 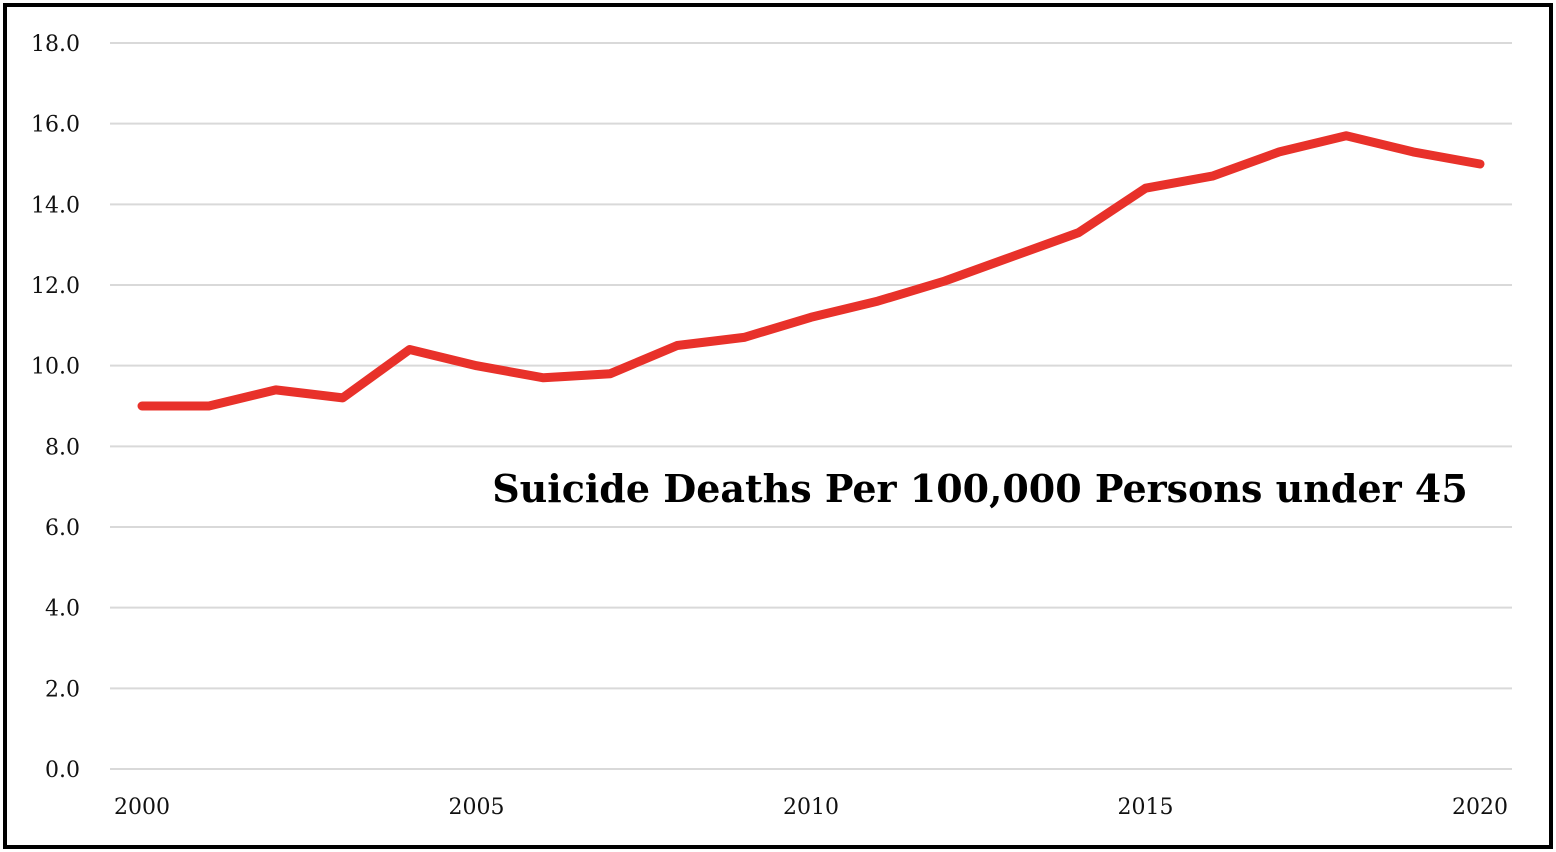 I want to click on y-tick-label: 6.0, so click(x=62, y=528).